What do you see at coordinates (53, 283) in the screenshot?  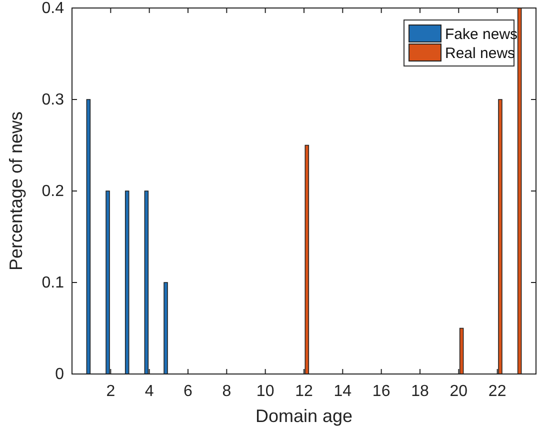 I see `y-tick-label: 0.1` at bounding box center [53, 283].